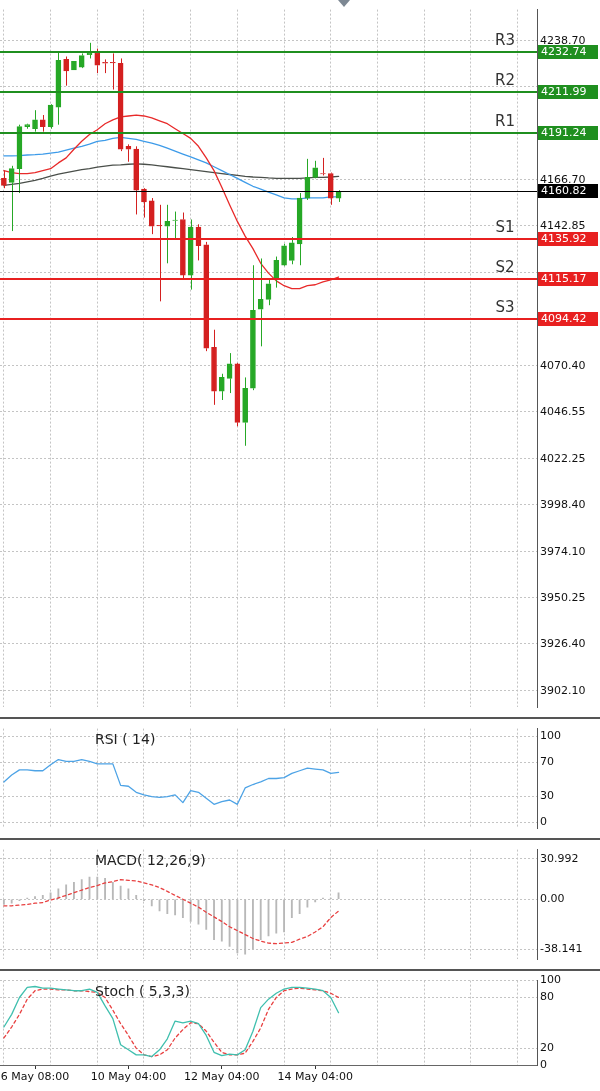  Describe the element at coordinates (563, 597) in the screenshot. I see `y-tick-label: 3950.25` at that location.